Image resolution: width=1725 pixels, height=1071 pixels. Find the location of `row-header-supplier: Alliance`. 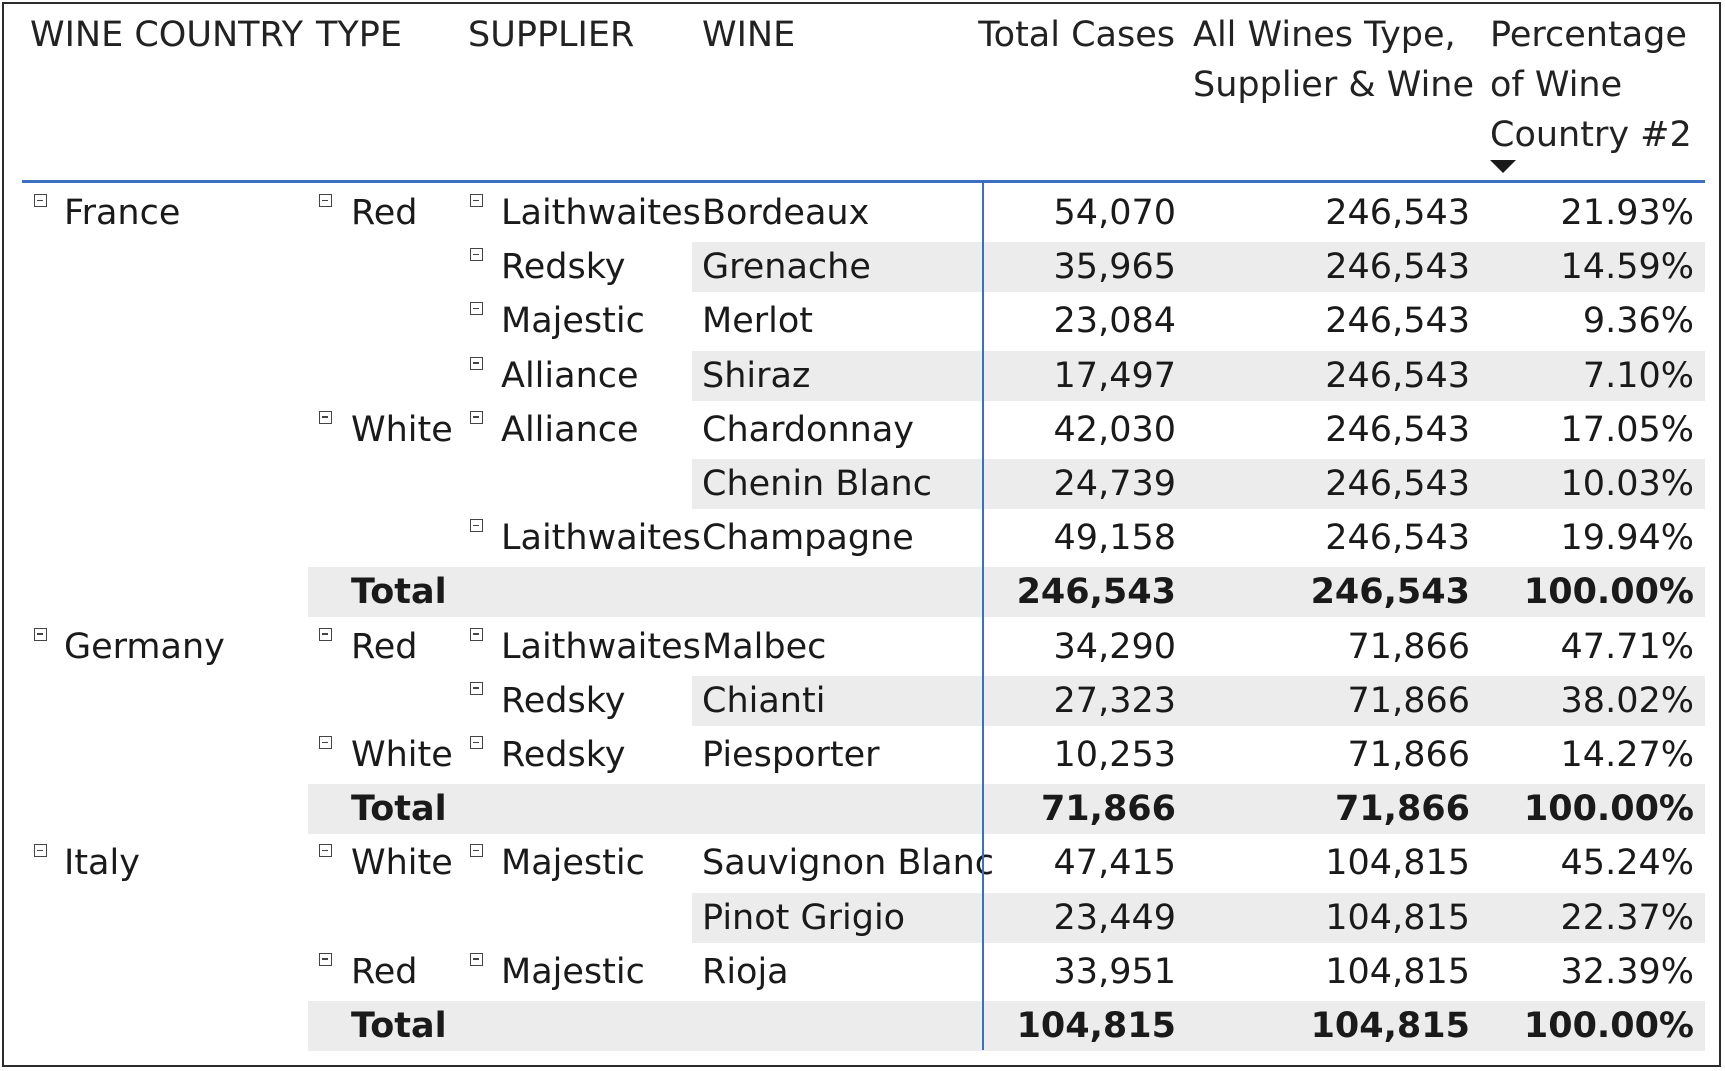

row-header-supplier: Alliance is located at coordinates (570, 429).